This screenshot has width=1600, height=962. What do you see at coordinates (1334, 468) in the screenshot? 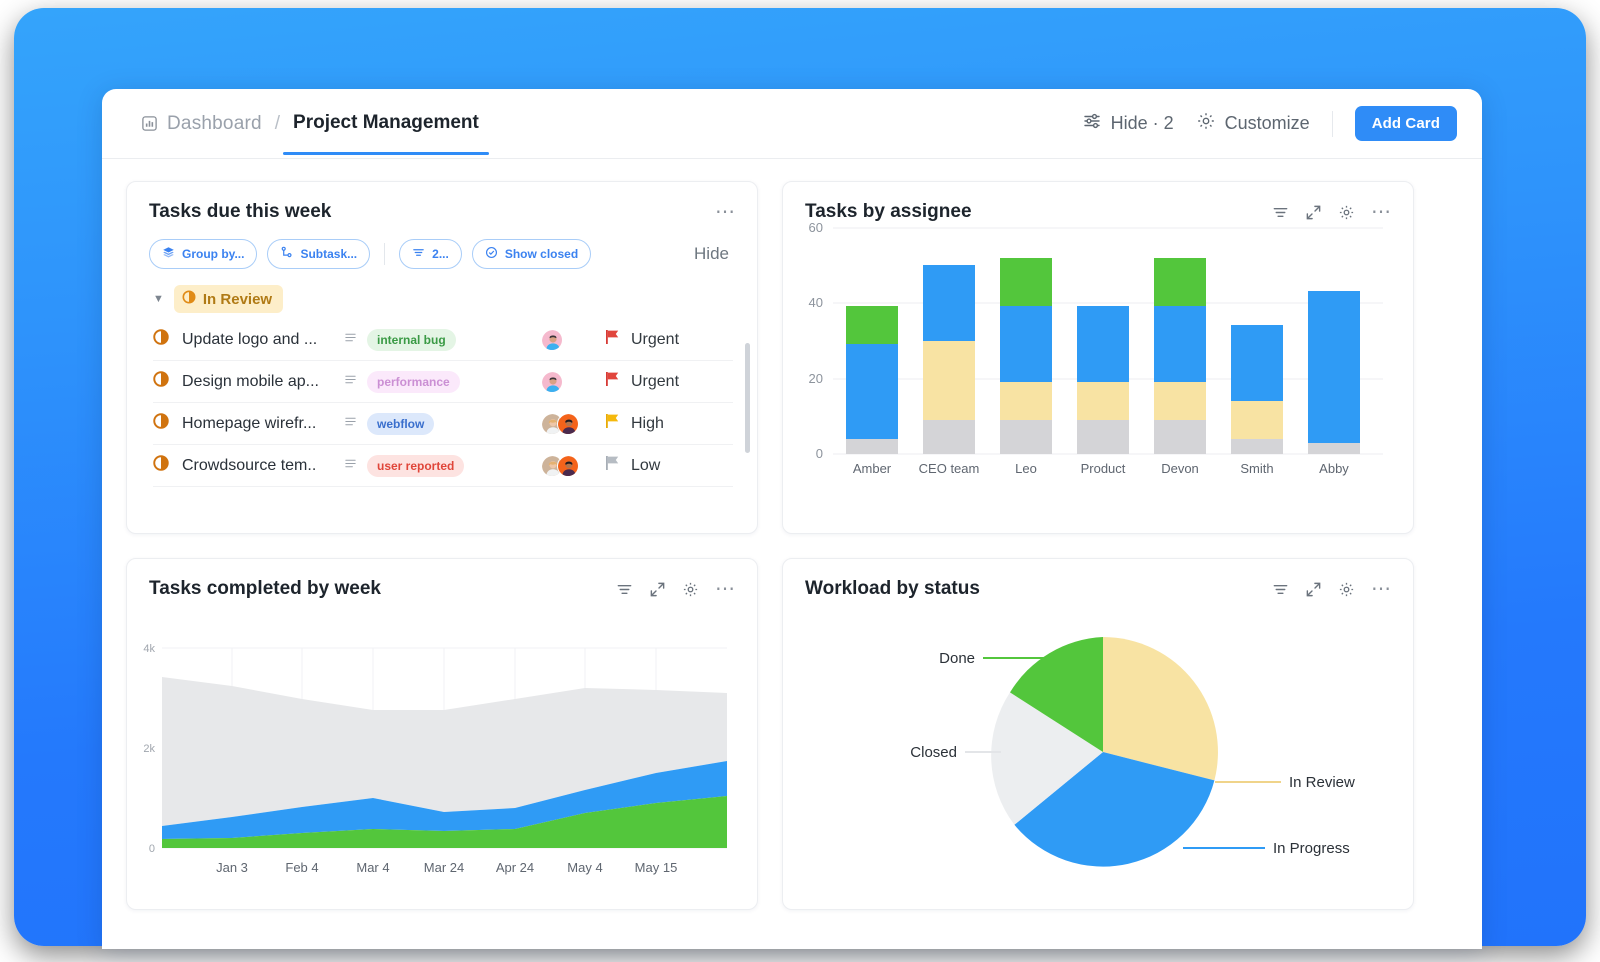
I see `svg-text: Abby` at bounding box center [1334, 468].